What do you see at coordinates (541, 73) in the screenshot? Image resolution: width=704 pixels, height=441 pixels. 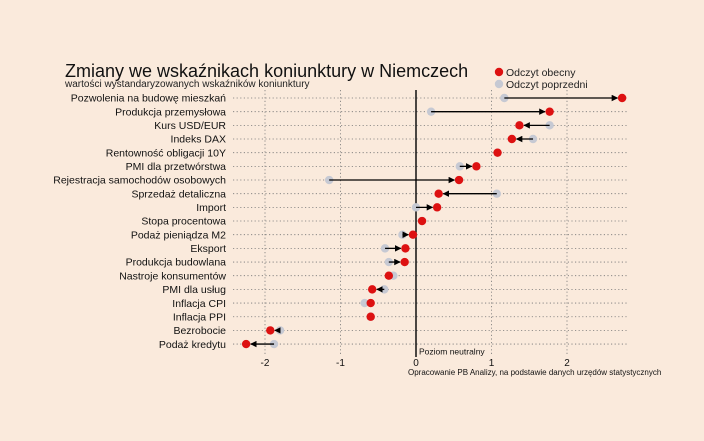 I see `legend-current-label: Odczyt obecny` at bounding box center [541, 73].